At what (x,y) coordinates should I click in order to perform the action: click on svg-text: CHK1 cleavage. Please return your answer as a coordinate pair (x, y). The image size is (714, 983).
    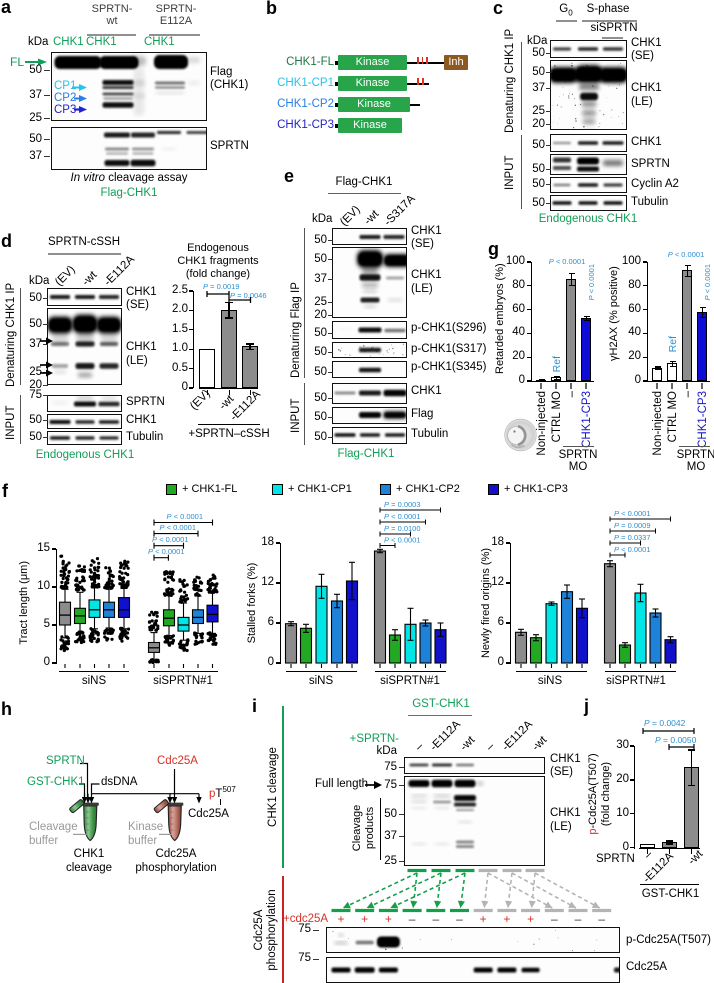
    Looking at the image, I should click on (273, 787).